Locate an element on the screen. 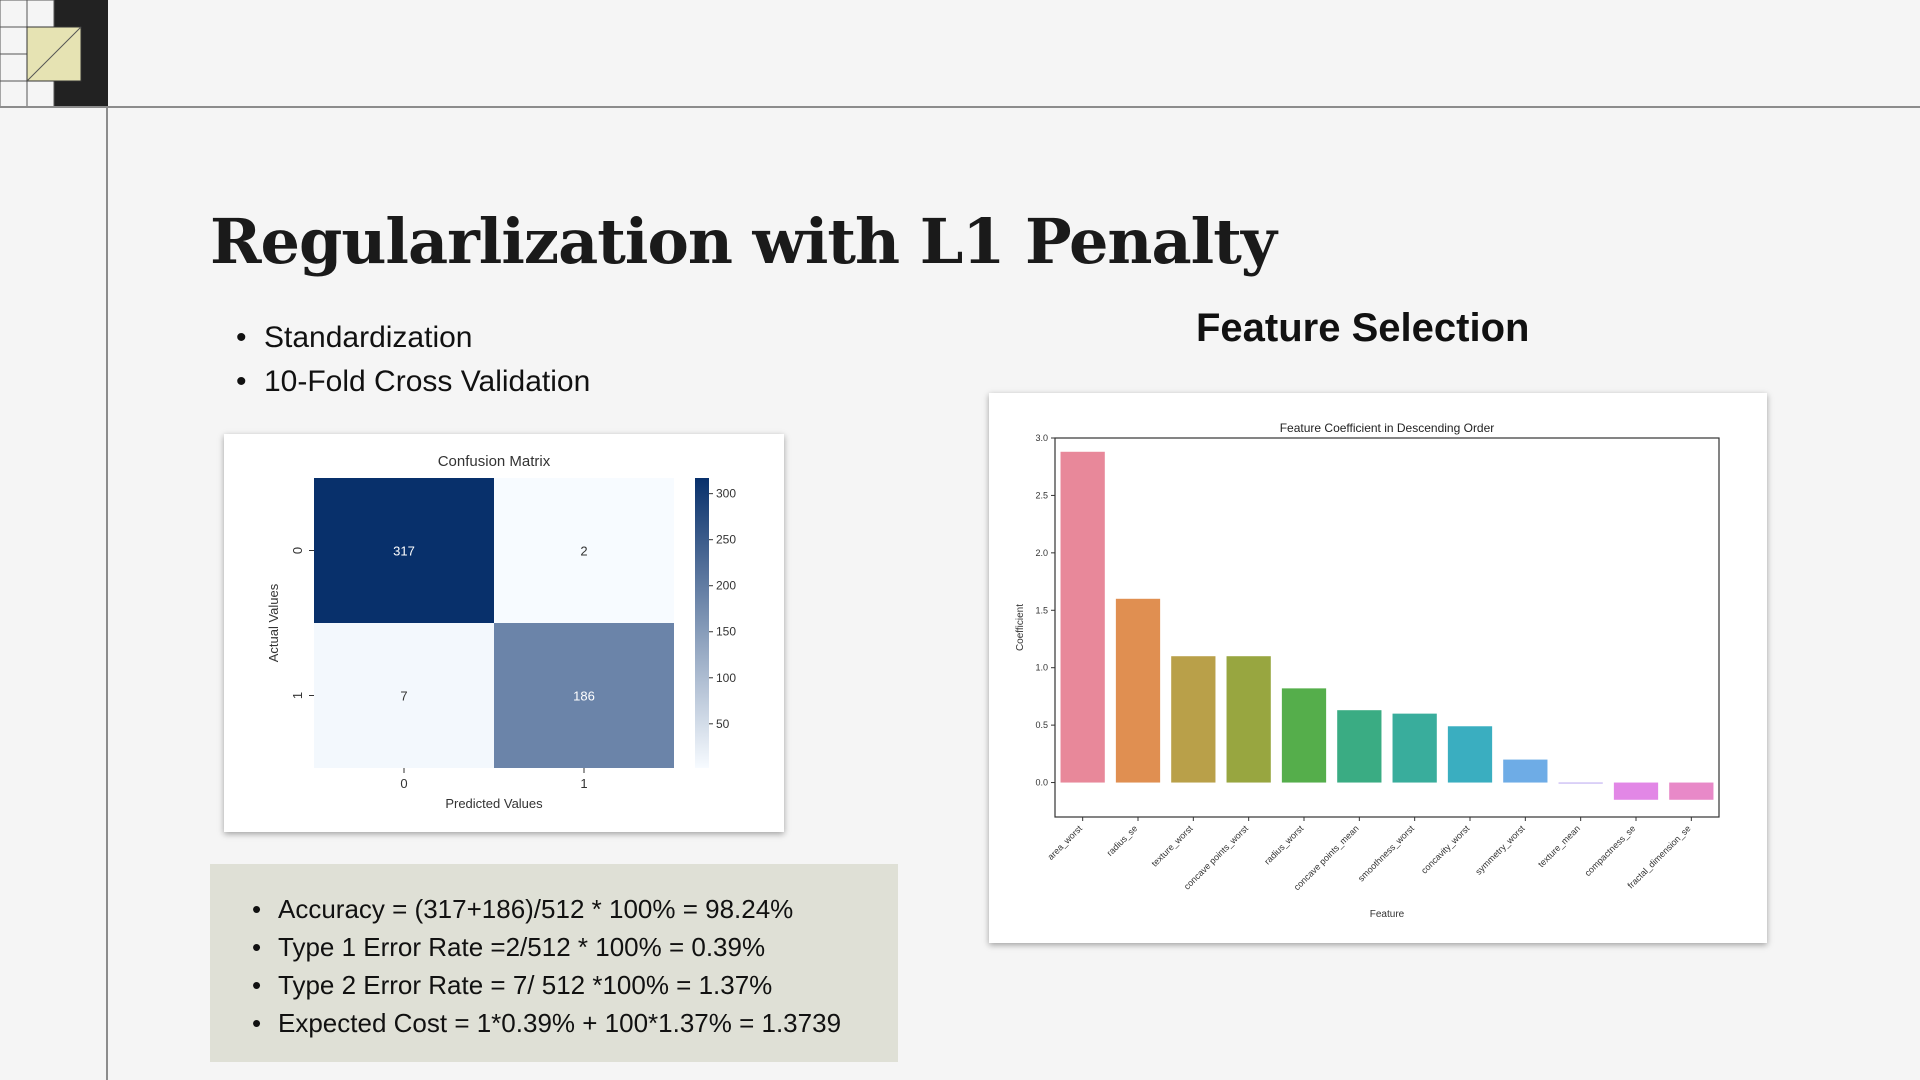 The width and height of the screenshot is (1920, 1080). bar-concavity-worst is located at coordinates (1470, 754).